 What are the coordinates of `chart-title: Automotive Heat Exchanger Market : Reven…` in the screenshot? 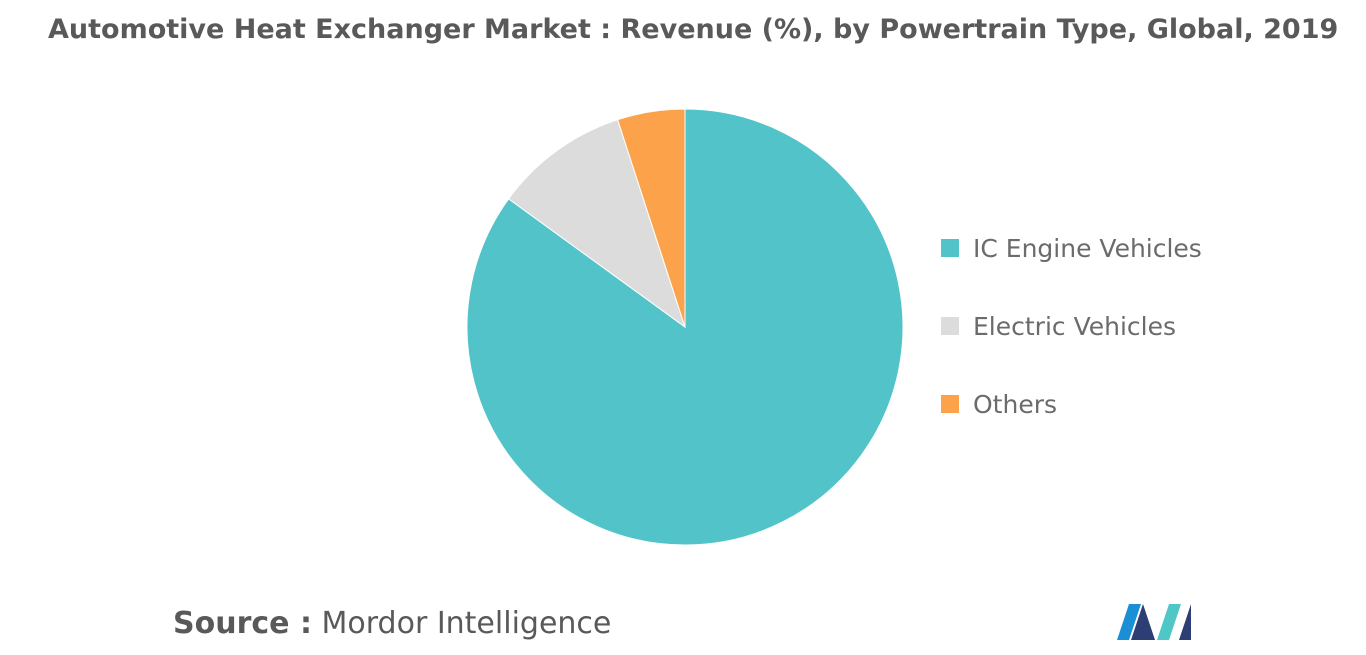 It's located at (693, 29).